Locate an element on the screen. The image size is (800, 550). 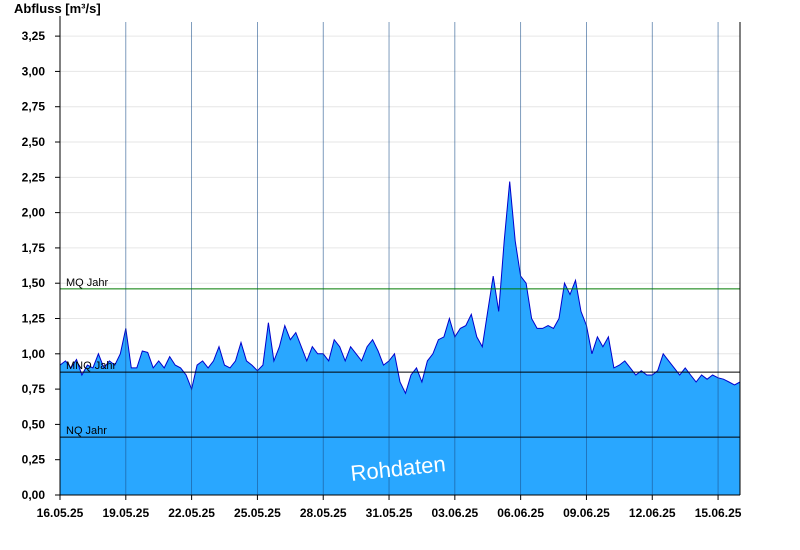
x-tick-label: 09.06.25 is located at coordinates (586, 513).